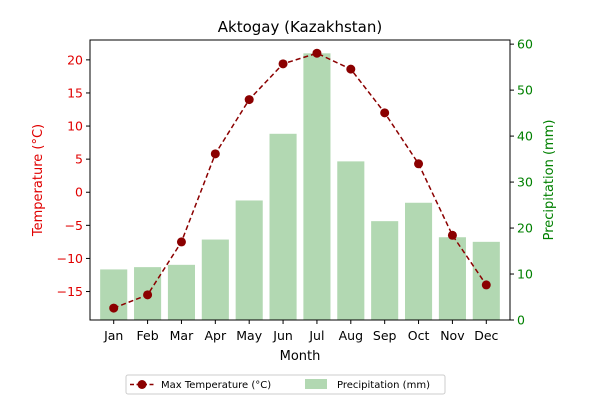 This screenshot has width=600, height=400. I want to click on y-left-tick-label: 5, so click(79, 159).